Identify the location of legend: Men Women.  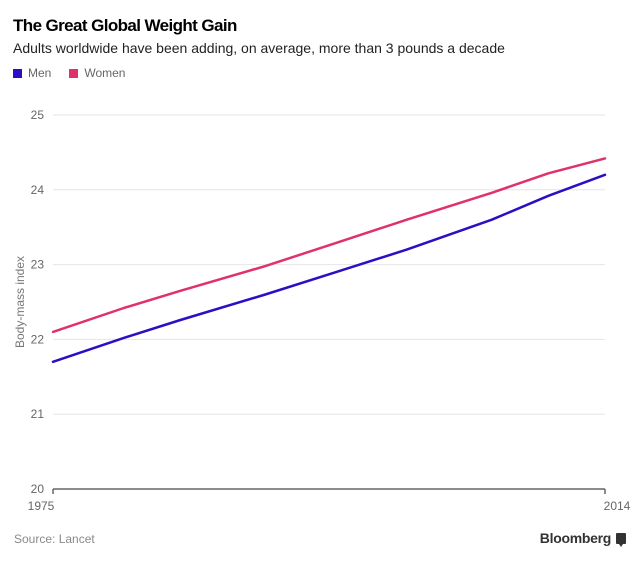
(78, 73).